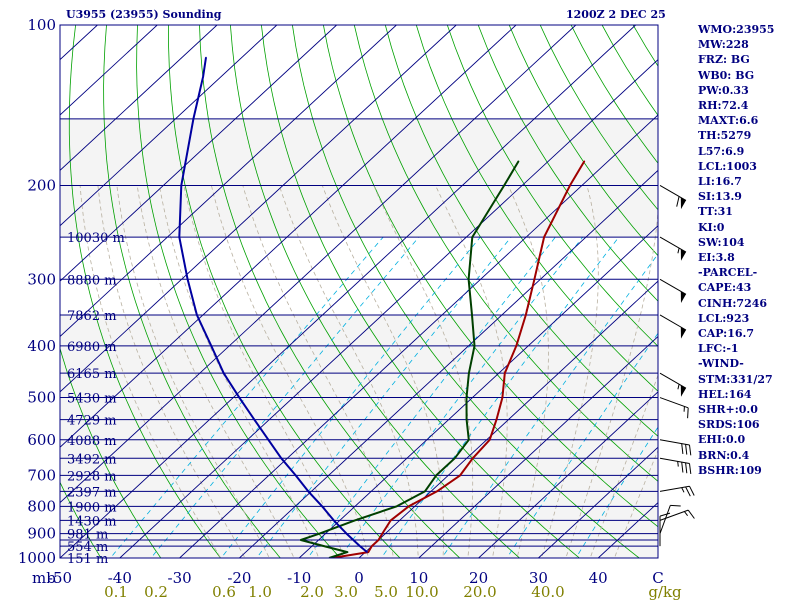 The image size is (800, 600). Describe the element at coordinates (735, 379) in the screenshot. I see `index-line: STM:331/27` at that location.